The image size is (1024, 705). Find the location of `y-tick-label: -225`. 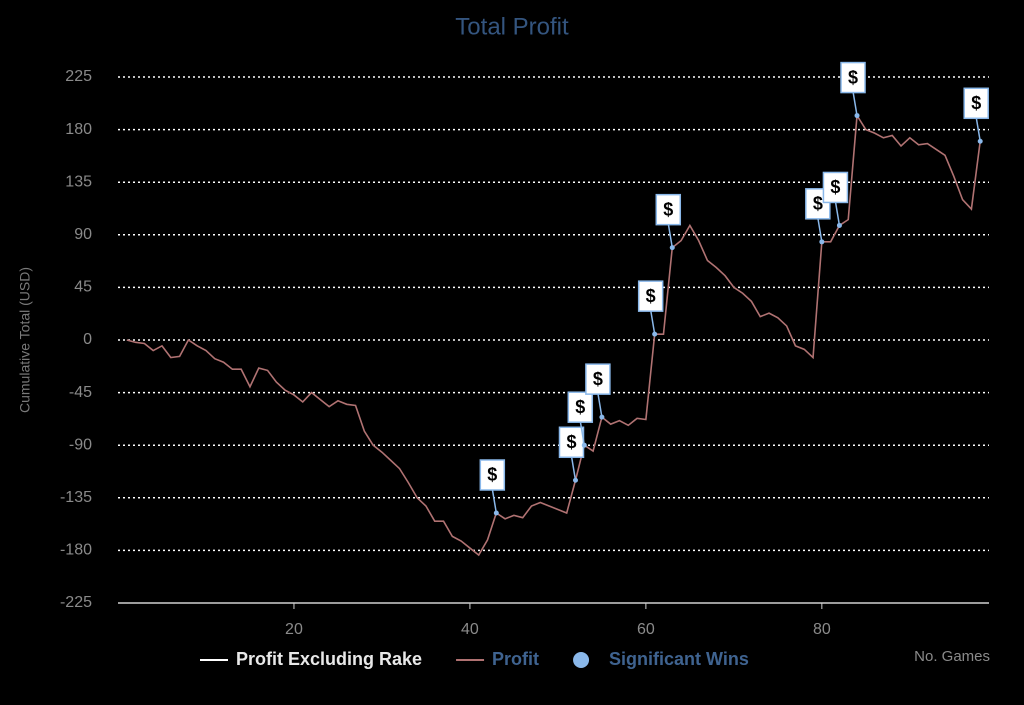

y-tick-label: -225 is located at coordinates (76, 602).